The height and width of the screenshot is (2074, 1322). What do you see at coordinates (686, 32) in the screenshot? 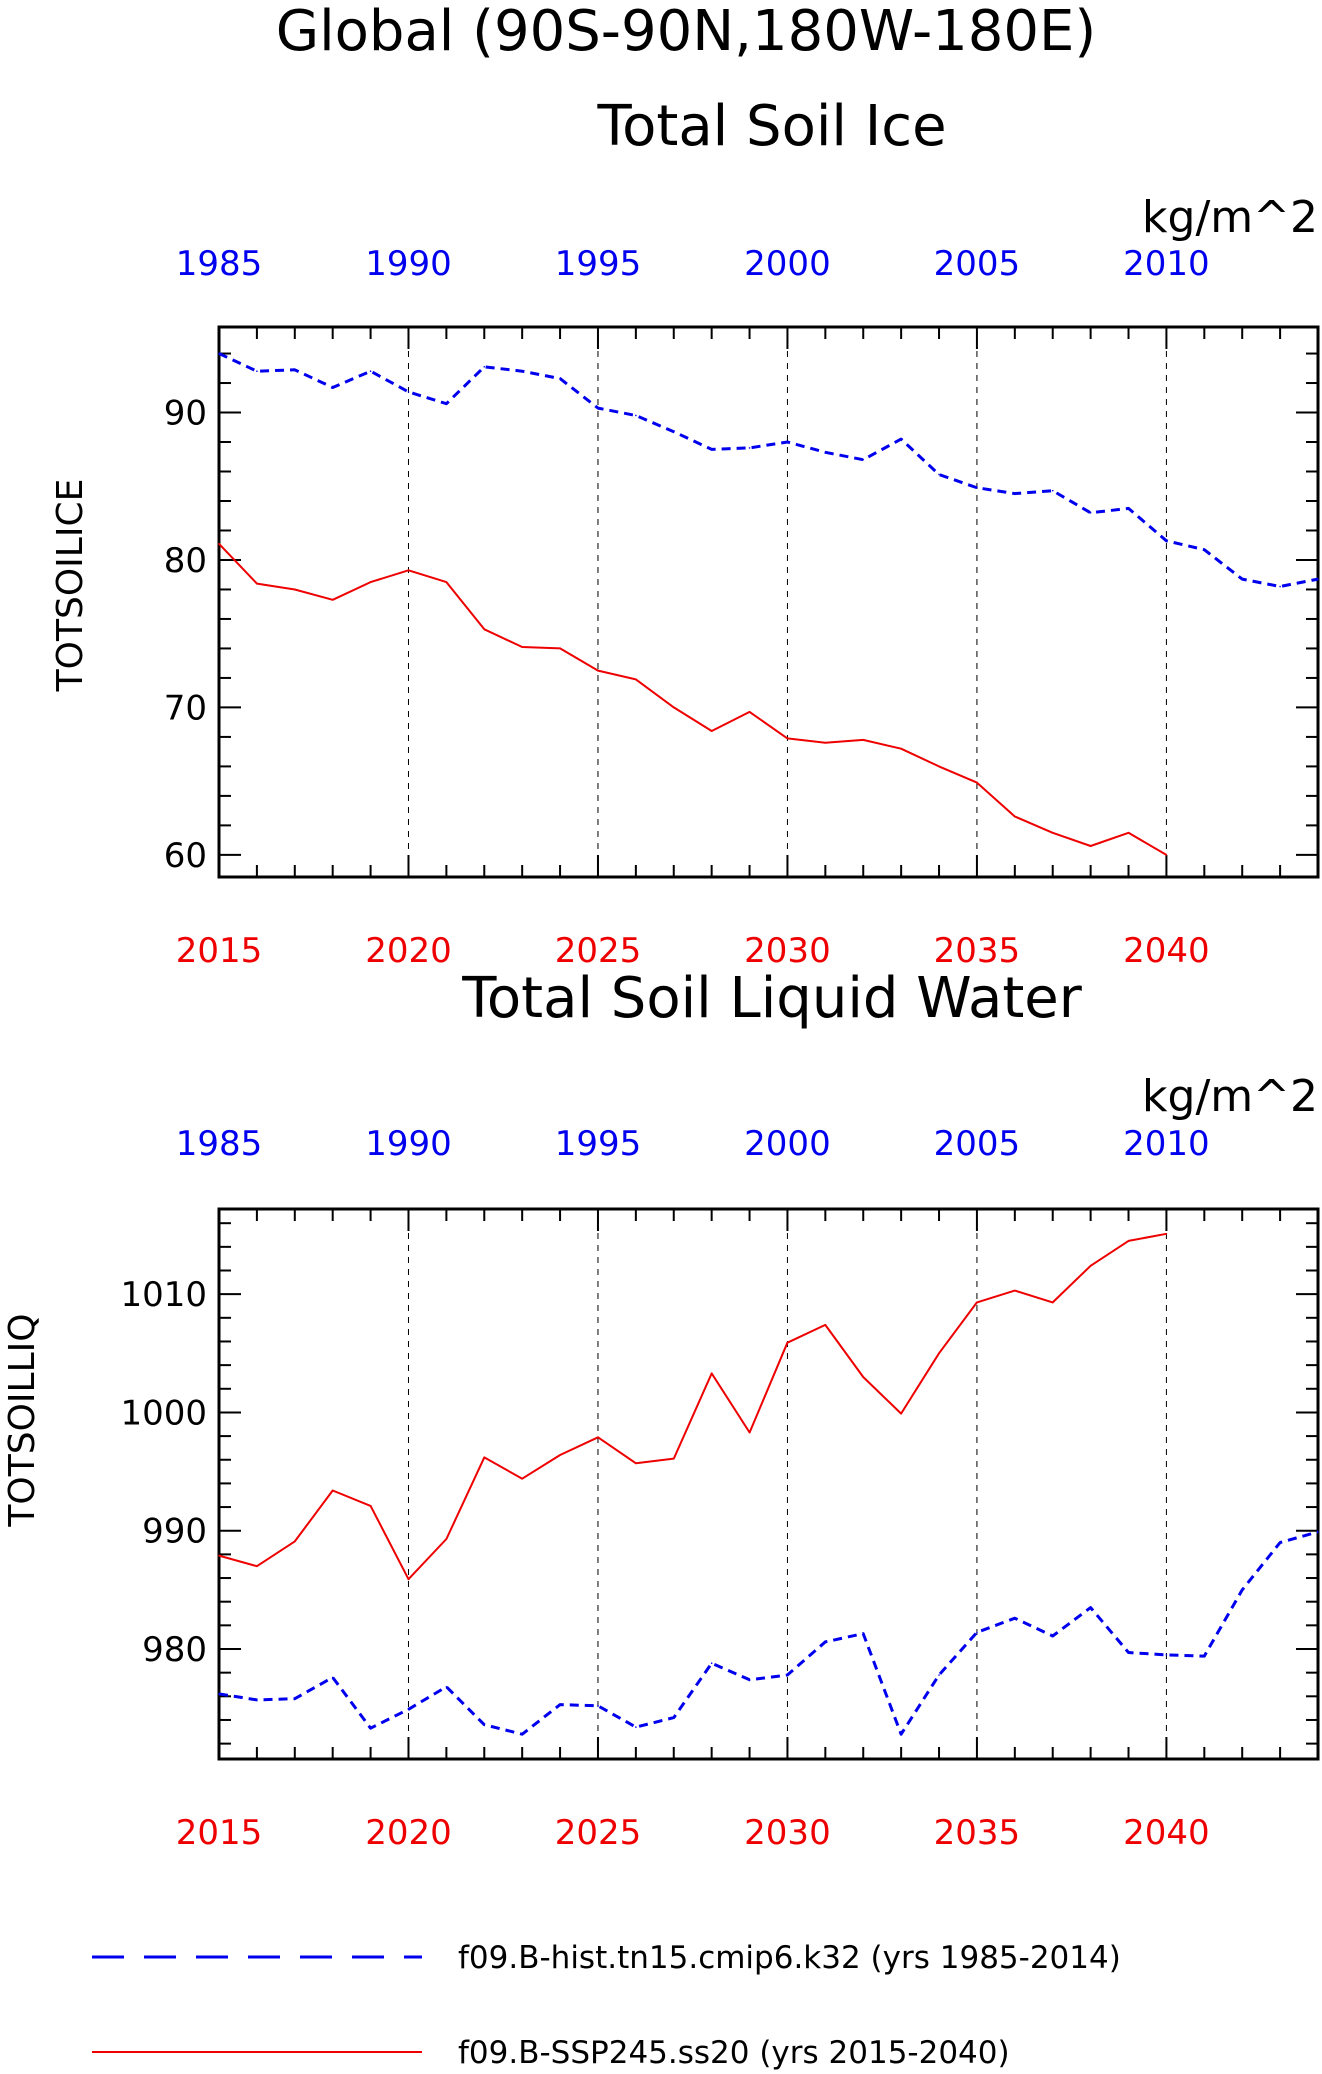
I see `main-title: Global (90S-90N,180W-180E)` at bounding box center [686, 32].